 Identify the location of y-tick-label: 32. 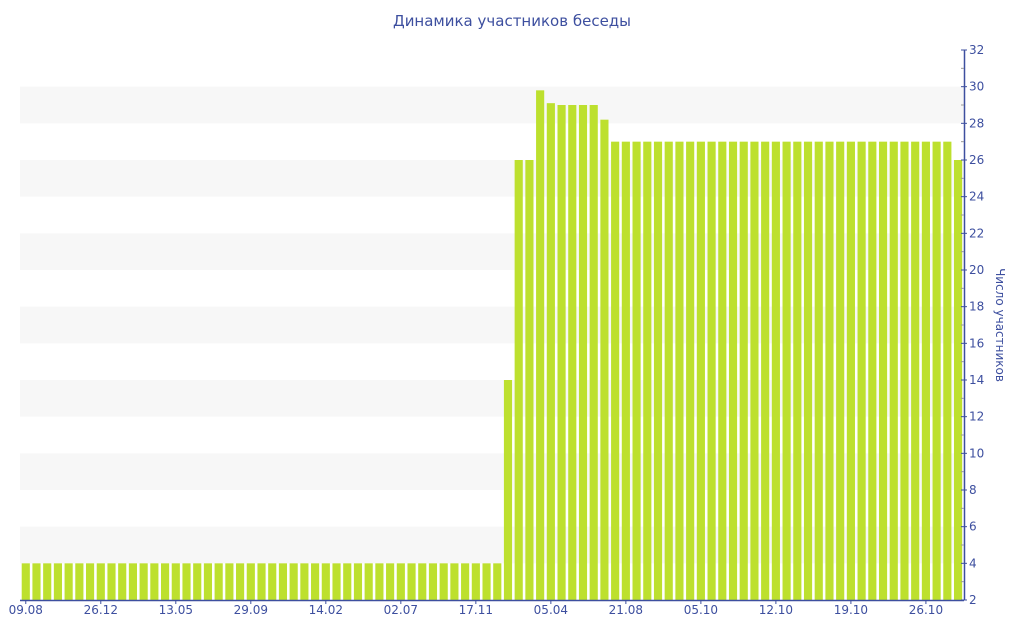
(976, 50).